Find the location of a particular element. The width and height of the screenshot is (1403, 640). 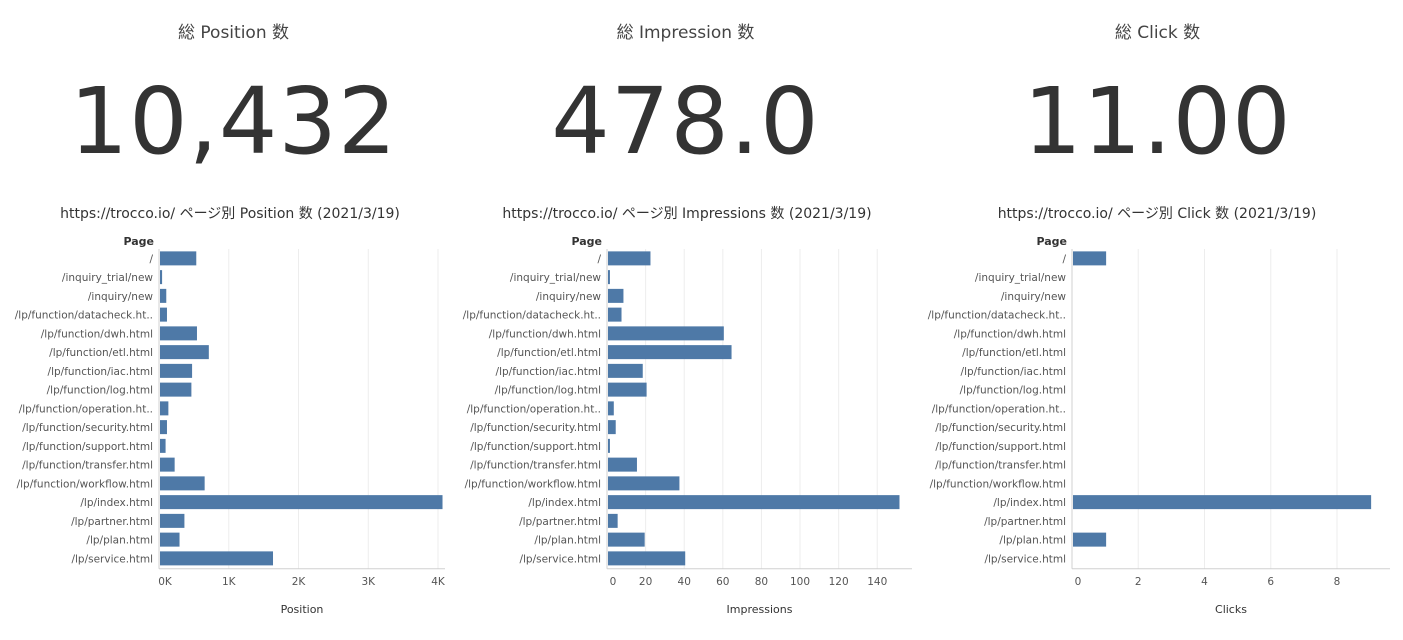

kpi-value: 10,432 is located at coordinates (233, 121).